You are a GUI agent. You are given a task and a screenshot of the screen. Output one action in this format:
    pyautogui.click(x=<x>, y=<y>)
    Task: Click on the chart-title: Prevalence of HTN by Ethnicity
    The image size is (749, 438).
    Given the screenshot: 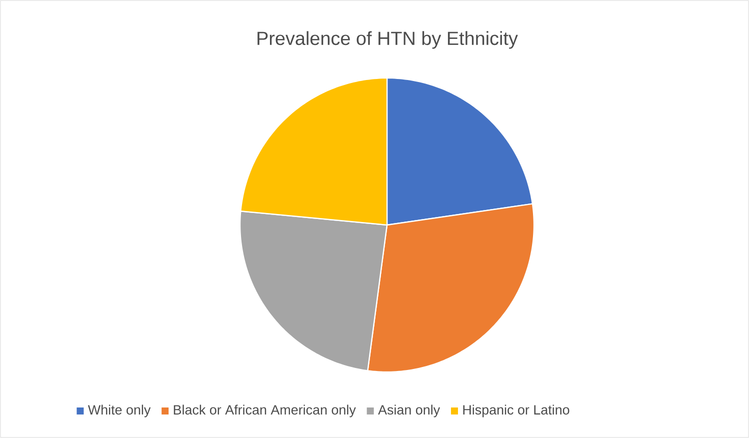 What is the action you would take?
    pyautogui.click(x=388, y=40)
    